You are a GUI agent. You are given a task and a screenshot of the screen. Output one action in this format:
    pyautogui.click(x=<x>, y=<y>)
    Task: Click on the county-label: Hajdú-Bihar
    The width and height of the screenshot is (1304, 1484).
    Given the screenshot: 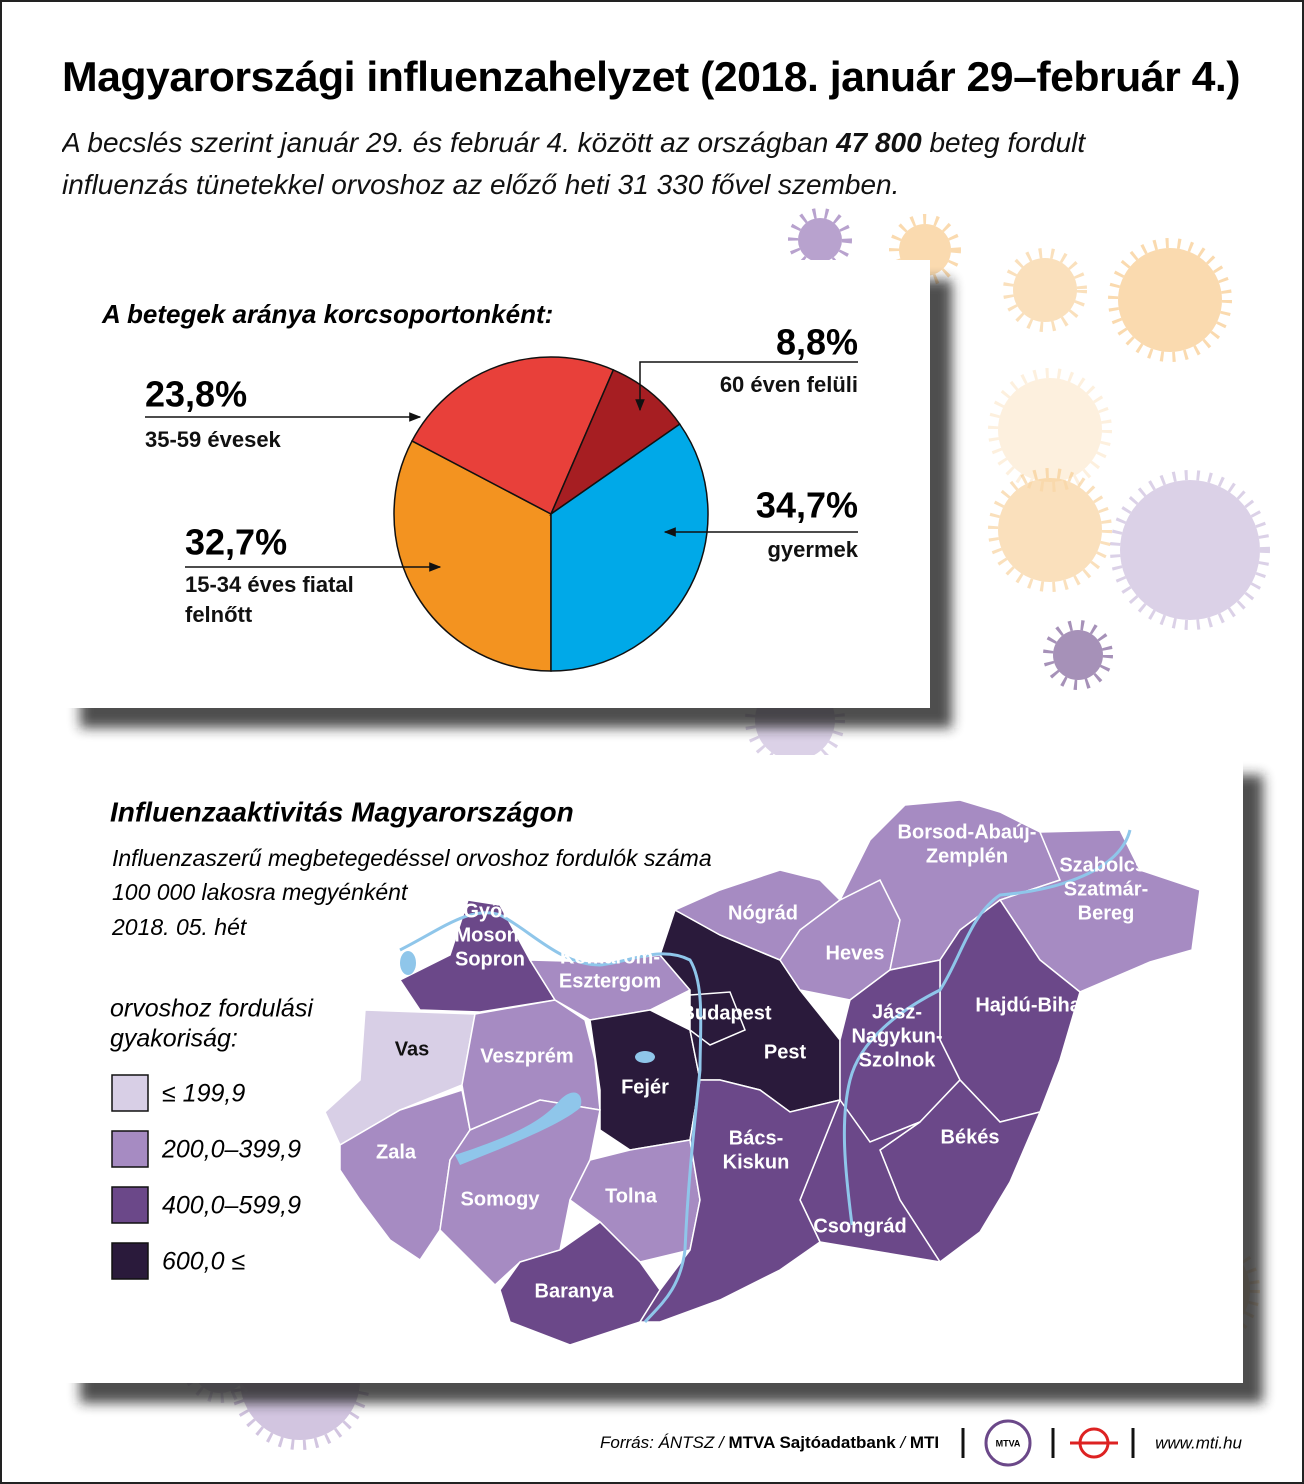 What is the action you would take?
    pyautogui.click(x=1032, y=1005)
    